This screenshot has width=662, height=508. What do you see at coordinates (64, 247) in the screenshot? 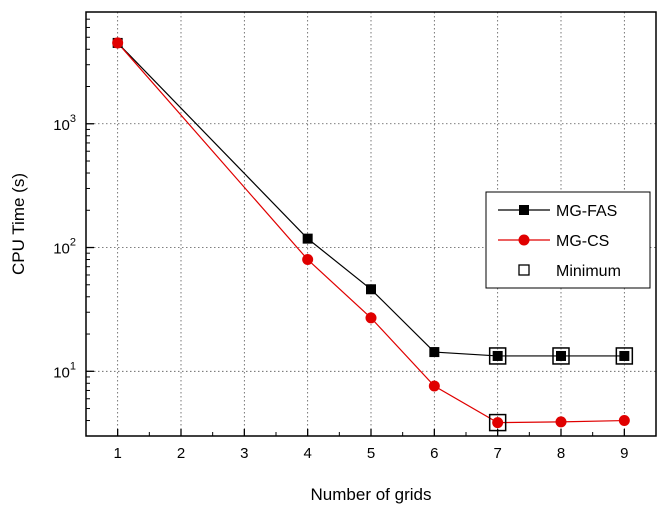
I see `y-tick-label: 10²` at bounding box center [64, 247].